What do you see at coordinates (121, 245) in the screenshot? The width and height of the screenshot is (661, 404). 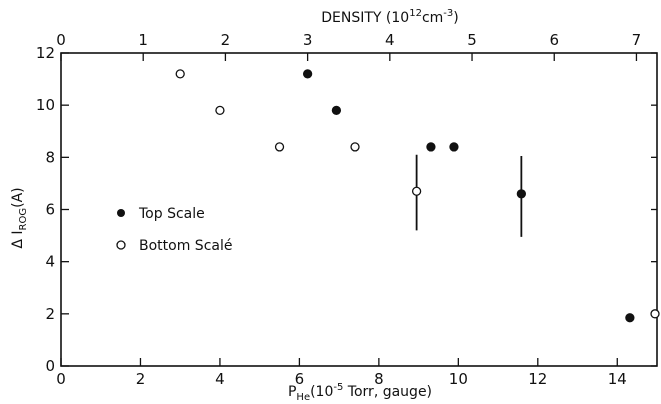 I see `legend-marker-bottom-scale` at bounding box center [121, 245].